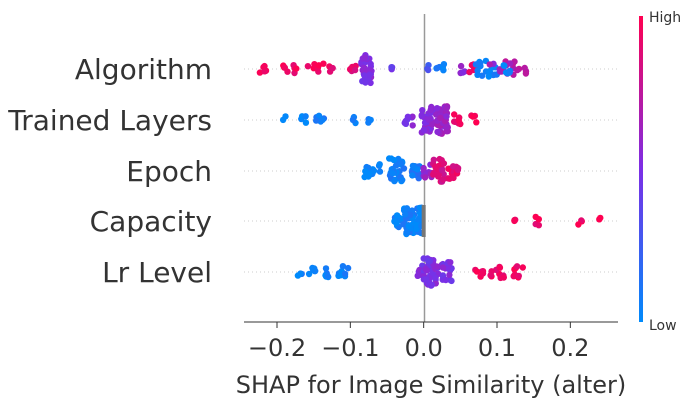 The width and height of the screenshot is (694, 408). I want to click on x-axis-title: SHAP for Image Similarity (alter), so click(431, 385).